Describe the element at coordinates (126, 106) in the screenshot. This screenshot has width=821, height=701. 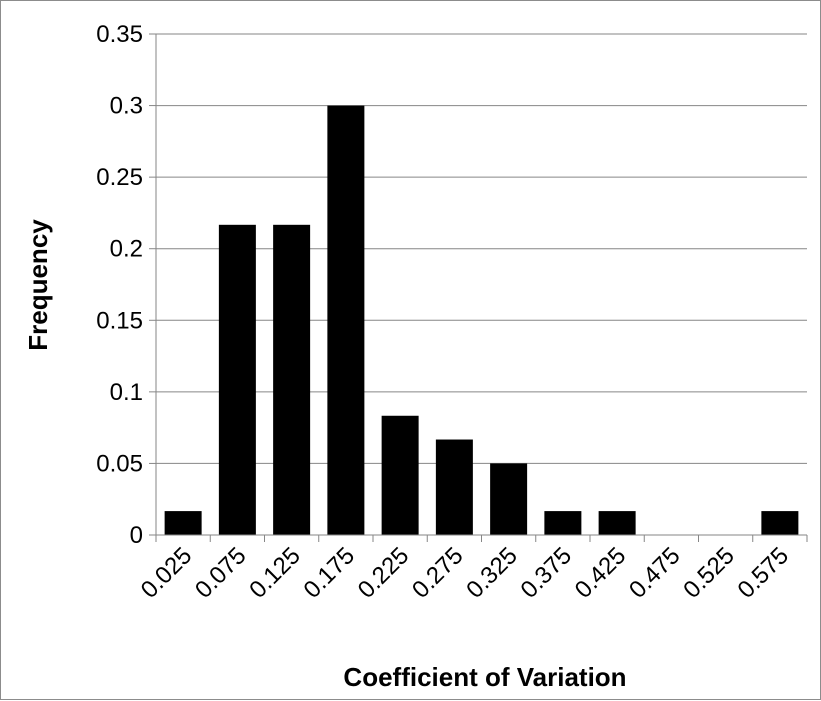
I see `y-tick-label: 0.3` at that location.